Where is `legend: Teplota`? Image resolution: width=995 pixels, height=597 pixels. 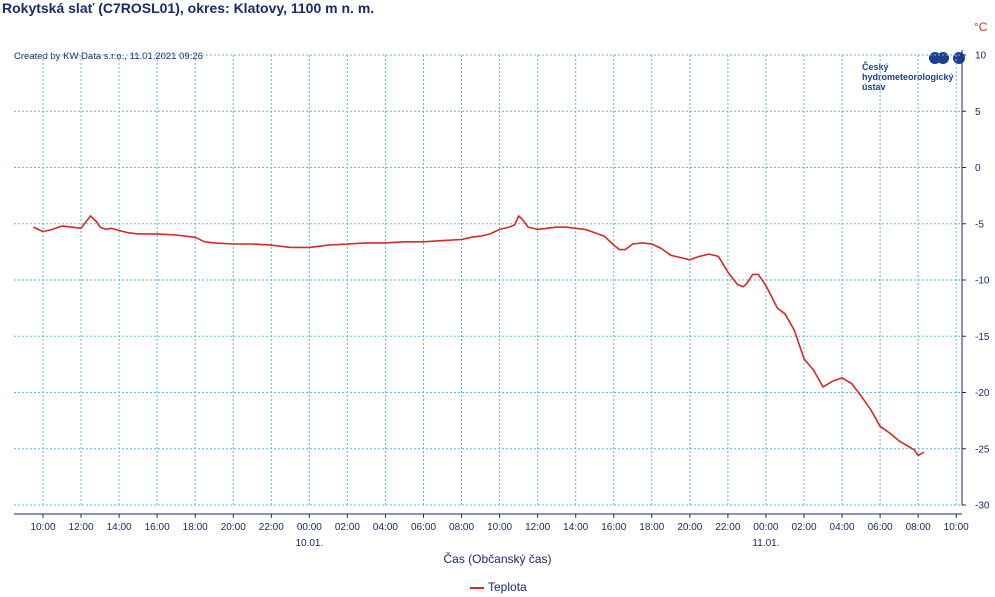 legend: Teplota is located at coordinates (498, 587).